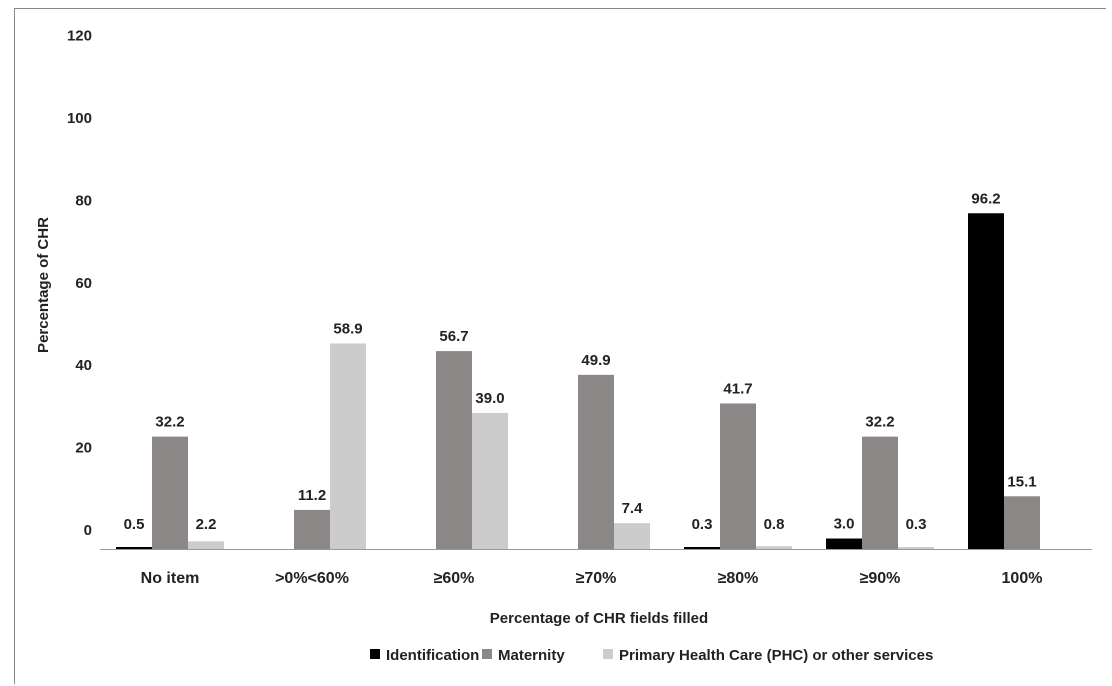 The image size is (1112, 686). Describe the element at coordinates (206, 524) in the screenshot. I see `data-label: 2.2` at that location.